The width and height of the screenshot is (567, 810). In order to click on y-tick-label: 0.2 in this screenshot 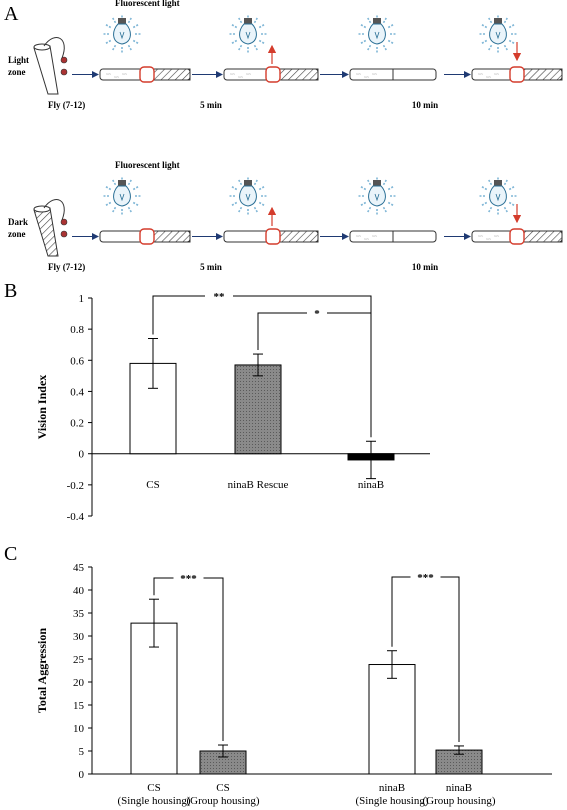, I will do `click(77, 424)`.